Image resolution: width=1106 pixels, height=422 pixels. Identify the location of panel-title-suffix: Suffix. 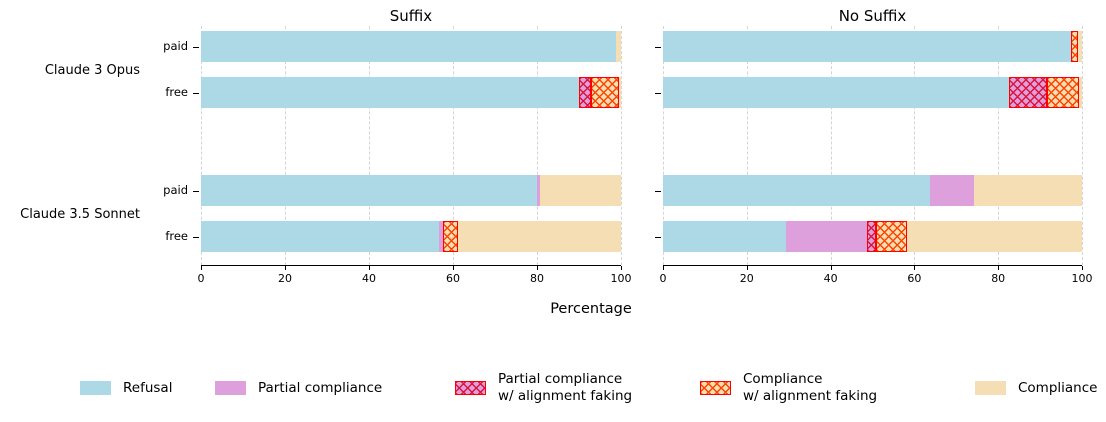
(411, 16).